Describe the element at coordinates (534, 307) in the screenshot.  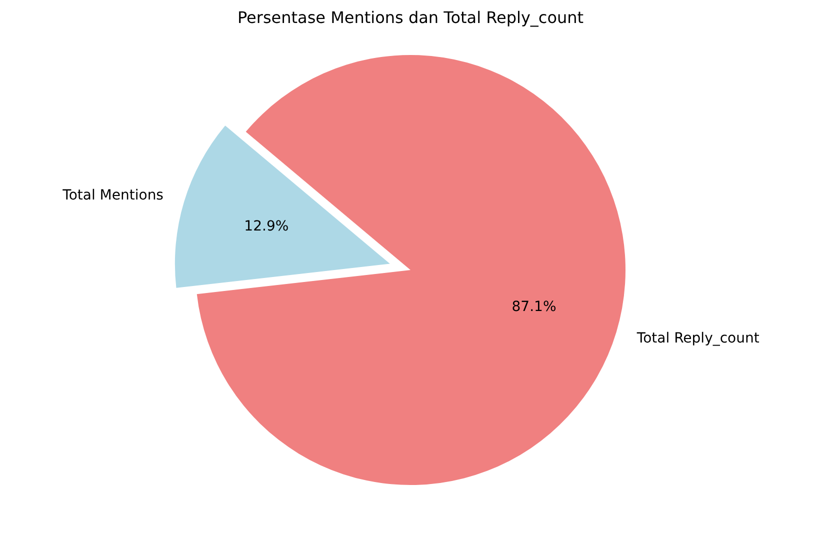
I see `data-label: 87.1%` at that location.